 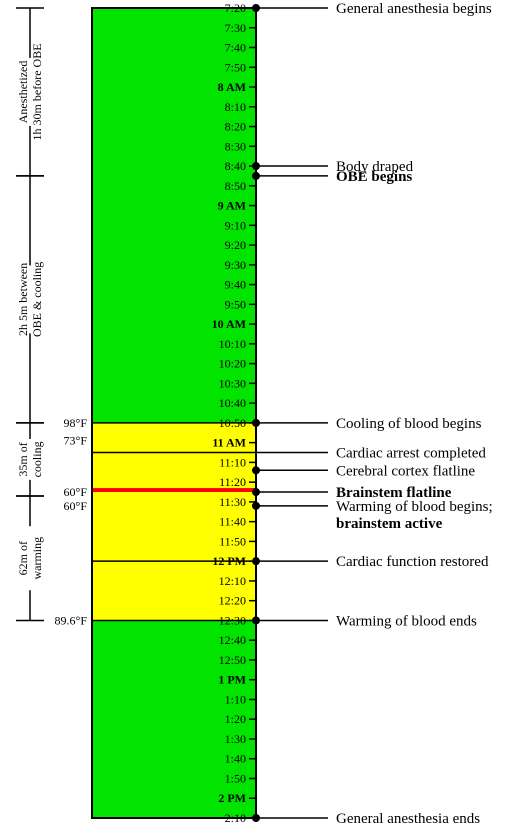 What do you see at coordinates (174, 719) in the screenshot?
I see `segment-anesthesia-post` at bounding box center [174, 719].